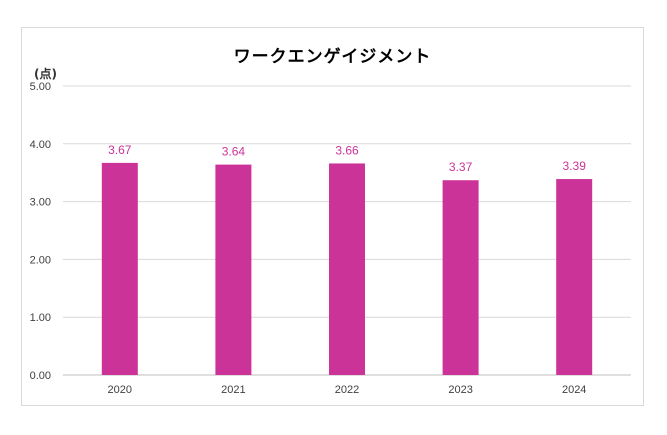 This screenshot has width=667, height=435. What do you see at coordinates (234, 152) in the screenshot?
I see `data-label: 3.64` at bounding box center [234, 152].